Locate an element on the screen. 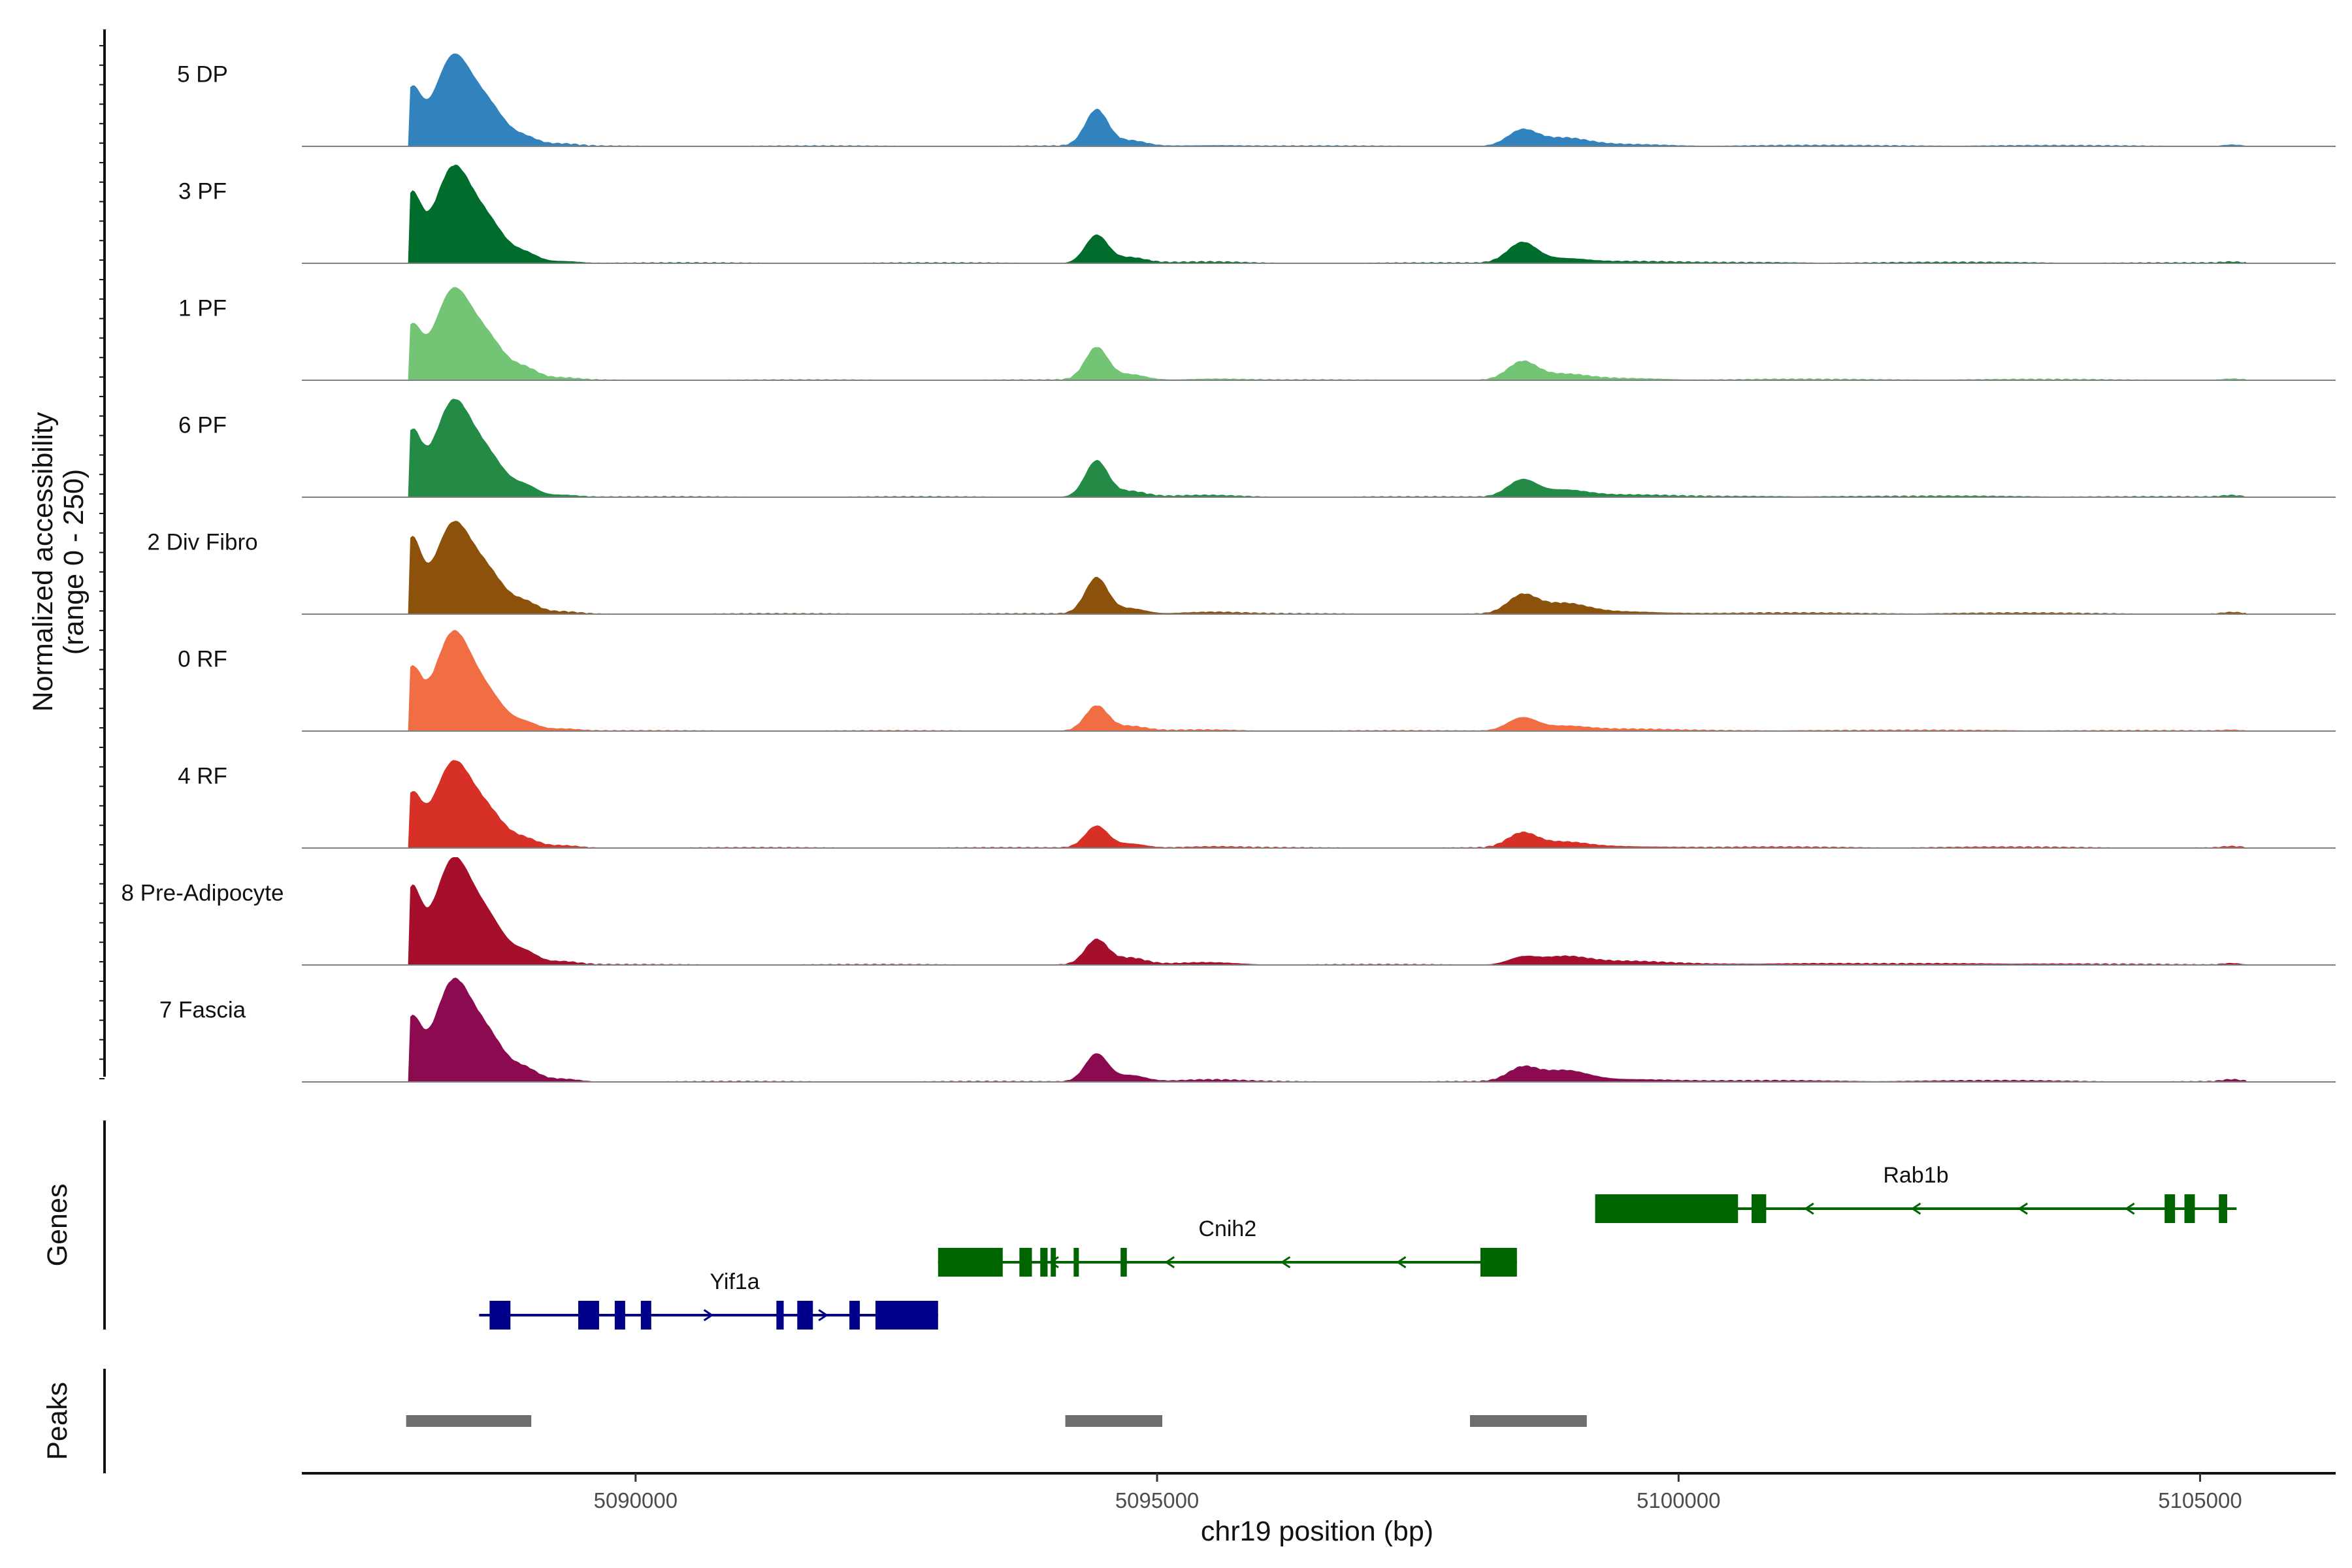  genes-panel: Genes Yif1a Cnih2 Rab1b is located at coordinates (1139, 1225).